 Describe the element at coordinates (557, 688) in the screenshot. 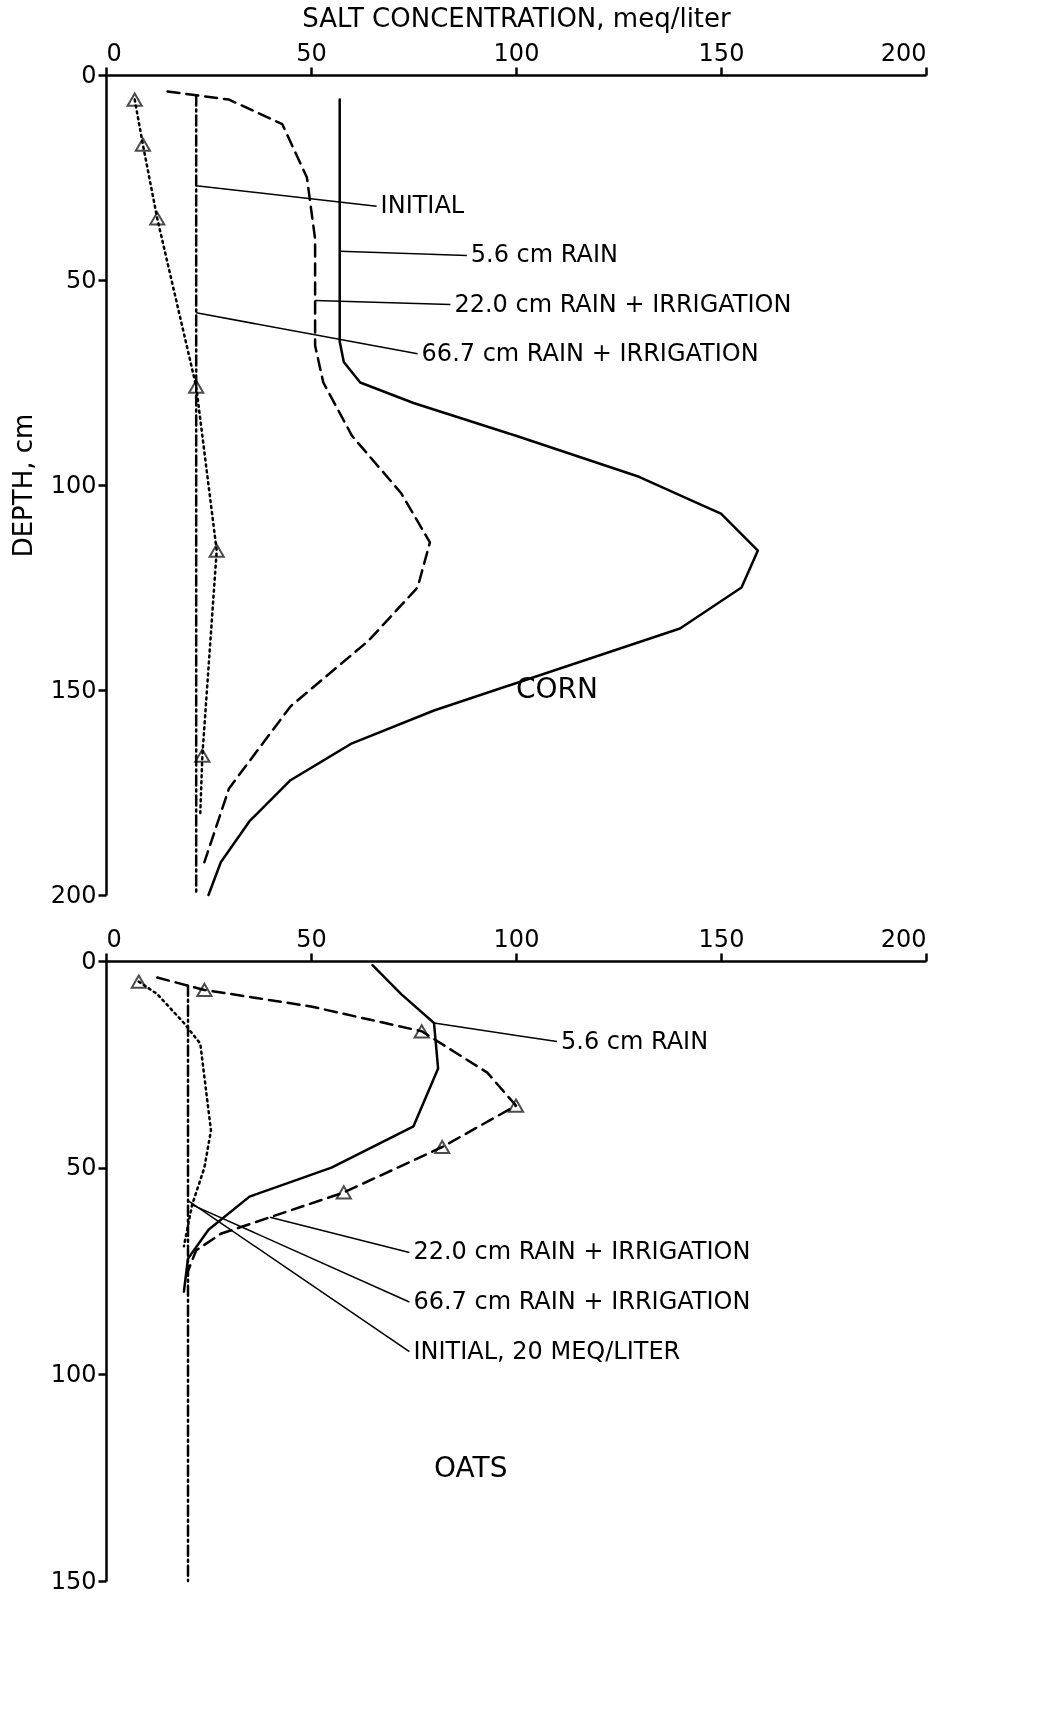

I see `annotation: CORN` at that location.